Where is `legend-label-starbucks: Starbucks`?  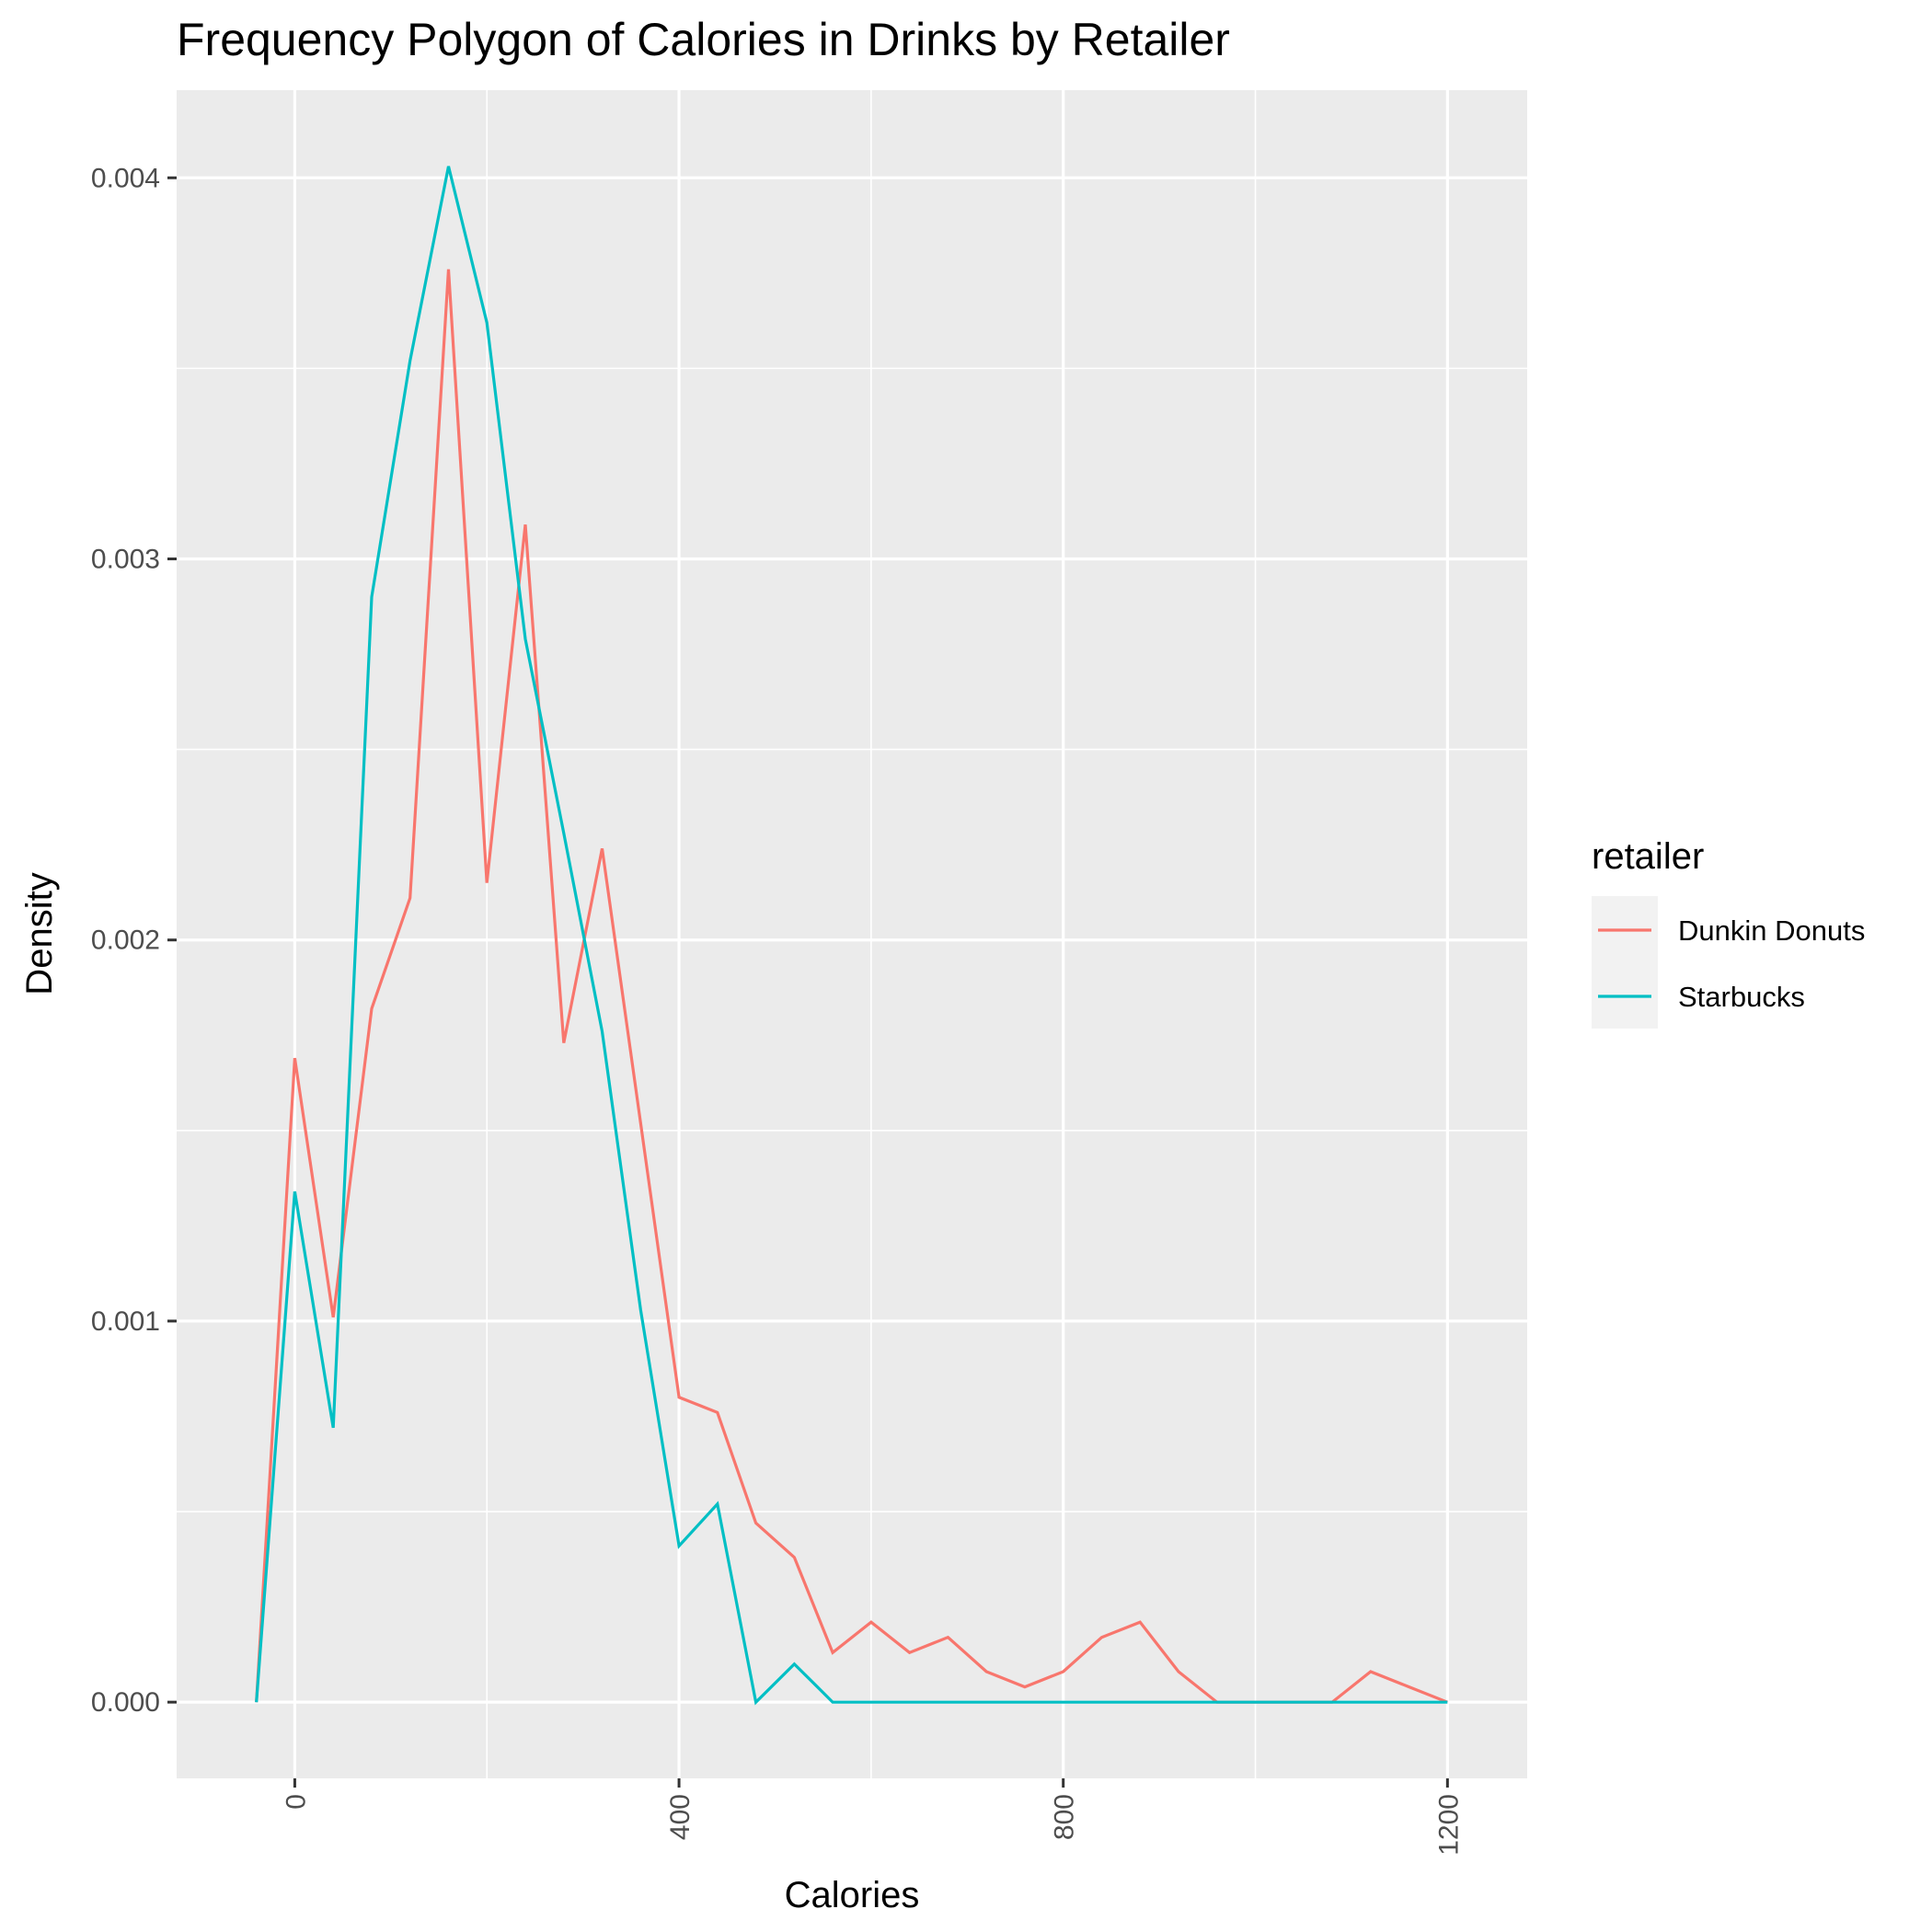 legend-label-starbucks: Starbucks is located at coordinates (1741, 997).